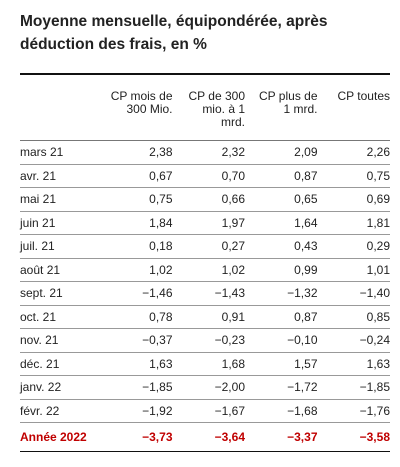 This screenshot has width=400, height=467. I want to click on row-label: oct. 21, so click(60, 317).